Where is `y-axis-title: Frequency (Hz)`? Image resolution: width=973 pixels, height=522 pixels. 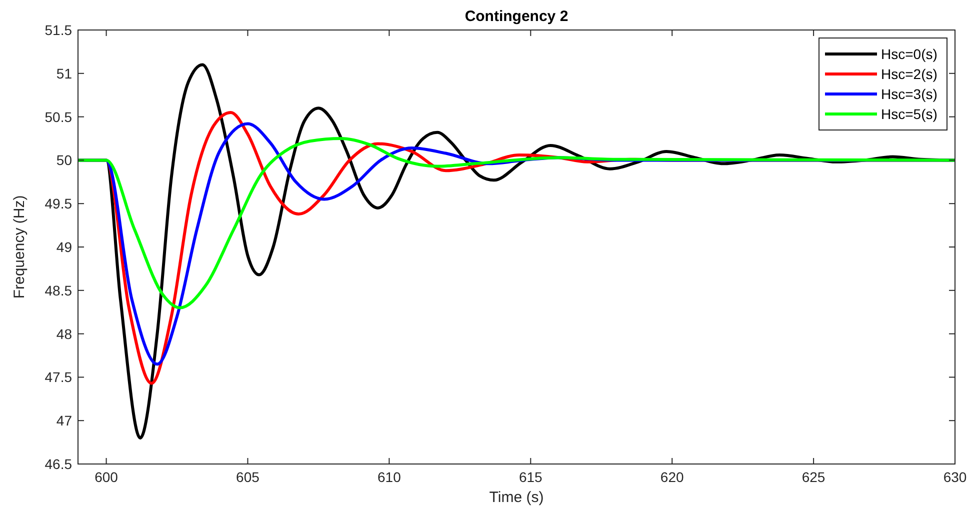
y-axis-title: Frequency (Hz) is located at coordinates (19, 247).